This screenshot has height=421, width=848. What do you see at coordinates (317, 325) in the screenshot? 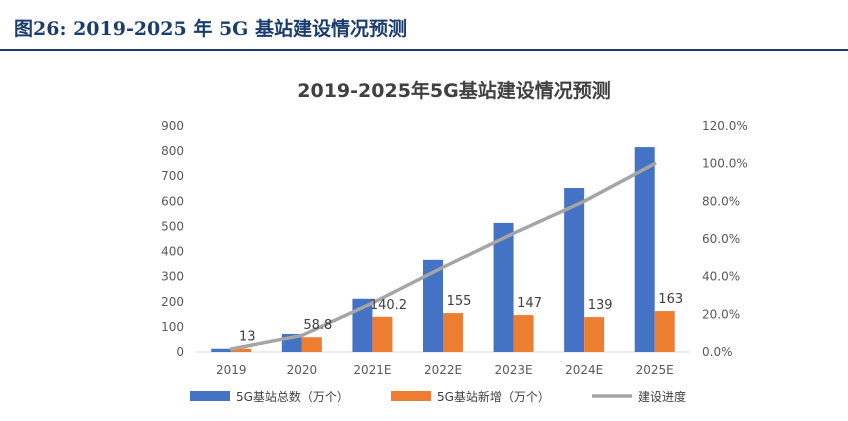
I see `data-label-new: 58.8` at bounding box center [317, 325].